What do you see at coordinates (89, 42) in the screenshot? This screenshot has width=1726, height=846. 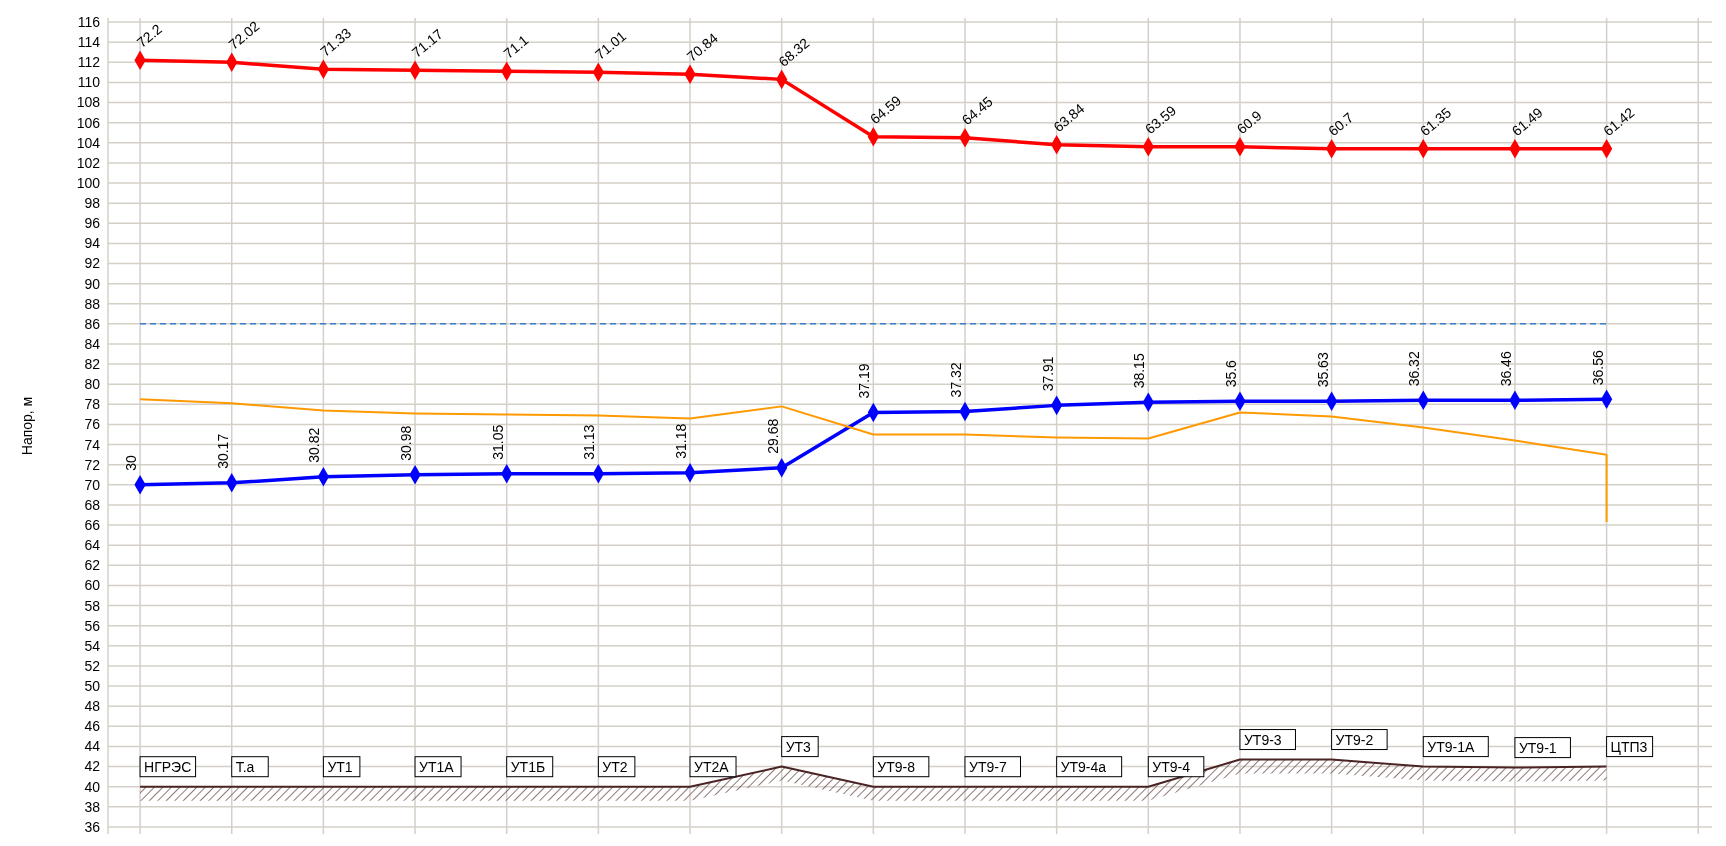 I see `y-tick-label: 114` at bounding box center [89, 42].